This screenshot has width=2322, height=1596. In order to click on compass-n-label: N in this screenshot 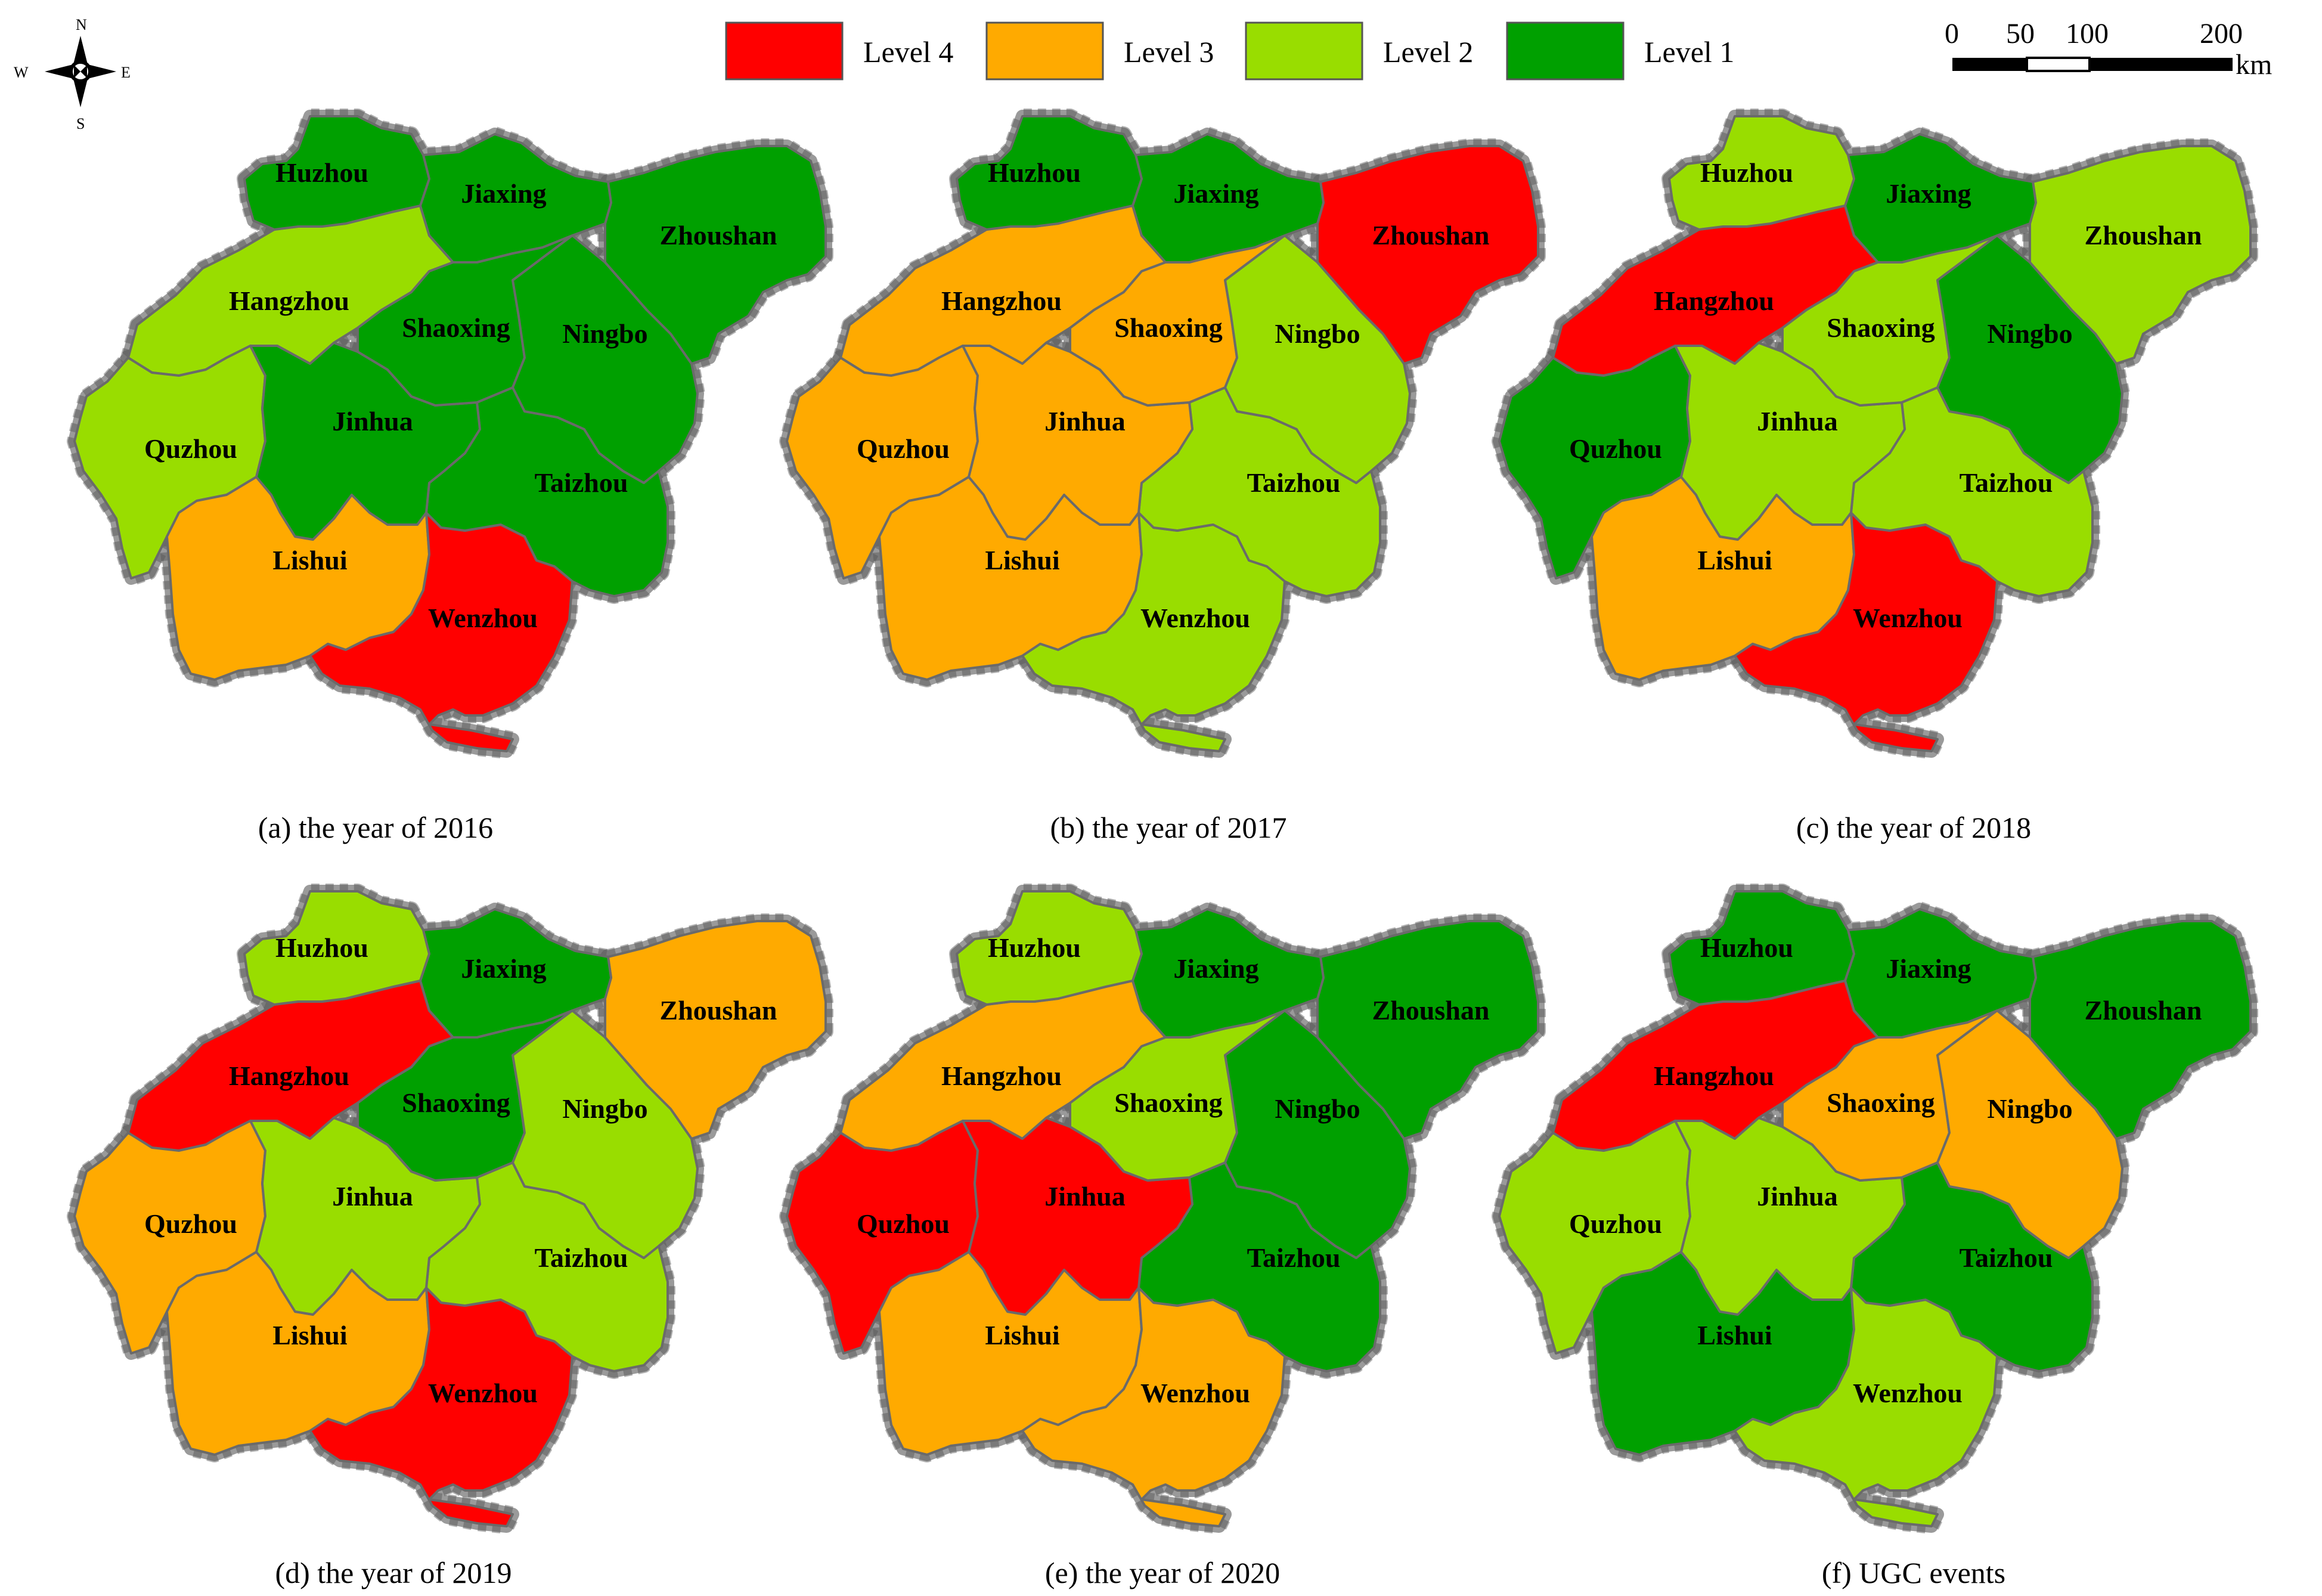, I will do `click(81, 24)`.